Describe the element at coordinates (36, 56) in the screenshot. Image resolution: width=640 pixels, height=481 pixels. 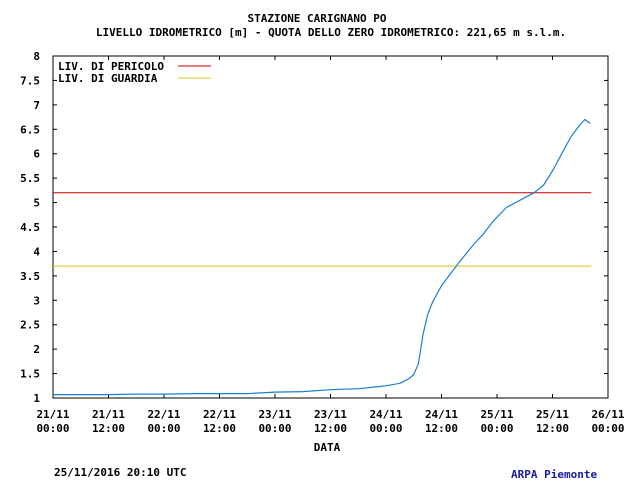
I see `y-tick-label: 8` at that location.